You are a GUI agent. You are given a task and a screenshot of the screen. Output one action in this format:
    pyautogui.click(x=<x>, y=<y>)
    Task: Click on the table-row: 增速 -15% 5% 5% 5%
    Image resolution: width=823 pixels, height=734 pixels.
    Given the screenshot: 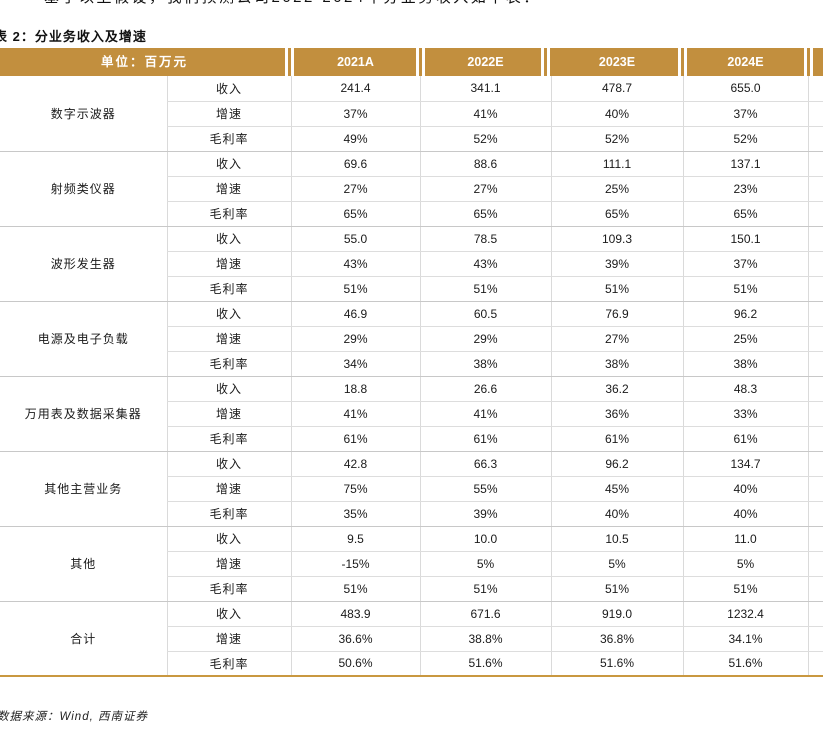 What is the action you would take?
    pyautogui.click(x=411, y=564)
    